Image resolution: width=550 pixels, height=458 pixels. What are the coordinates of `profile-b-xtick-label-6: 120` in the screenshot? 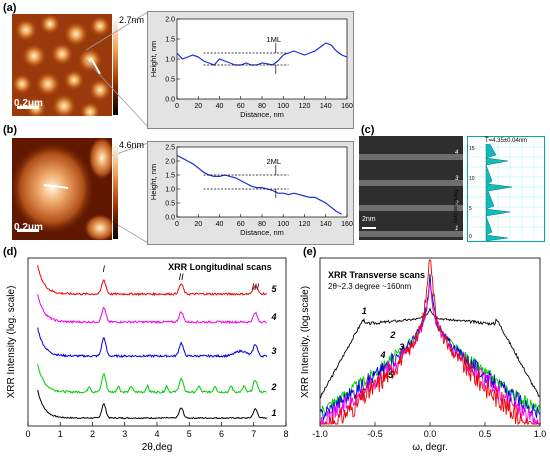 It's located at (305, 224).